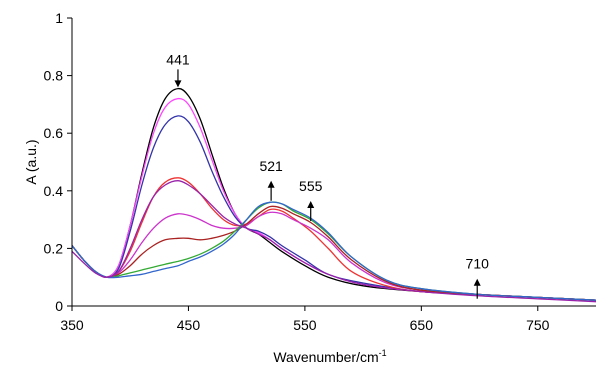 Image resolution: width=596 pixels, height=370 pixels. Describe the element at coordinates (178, 59) in the screenshot. I see `annotation-label: 441` at that location.